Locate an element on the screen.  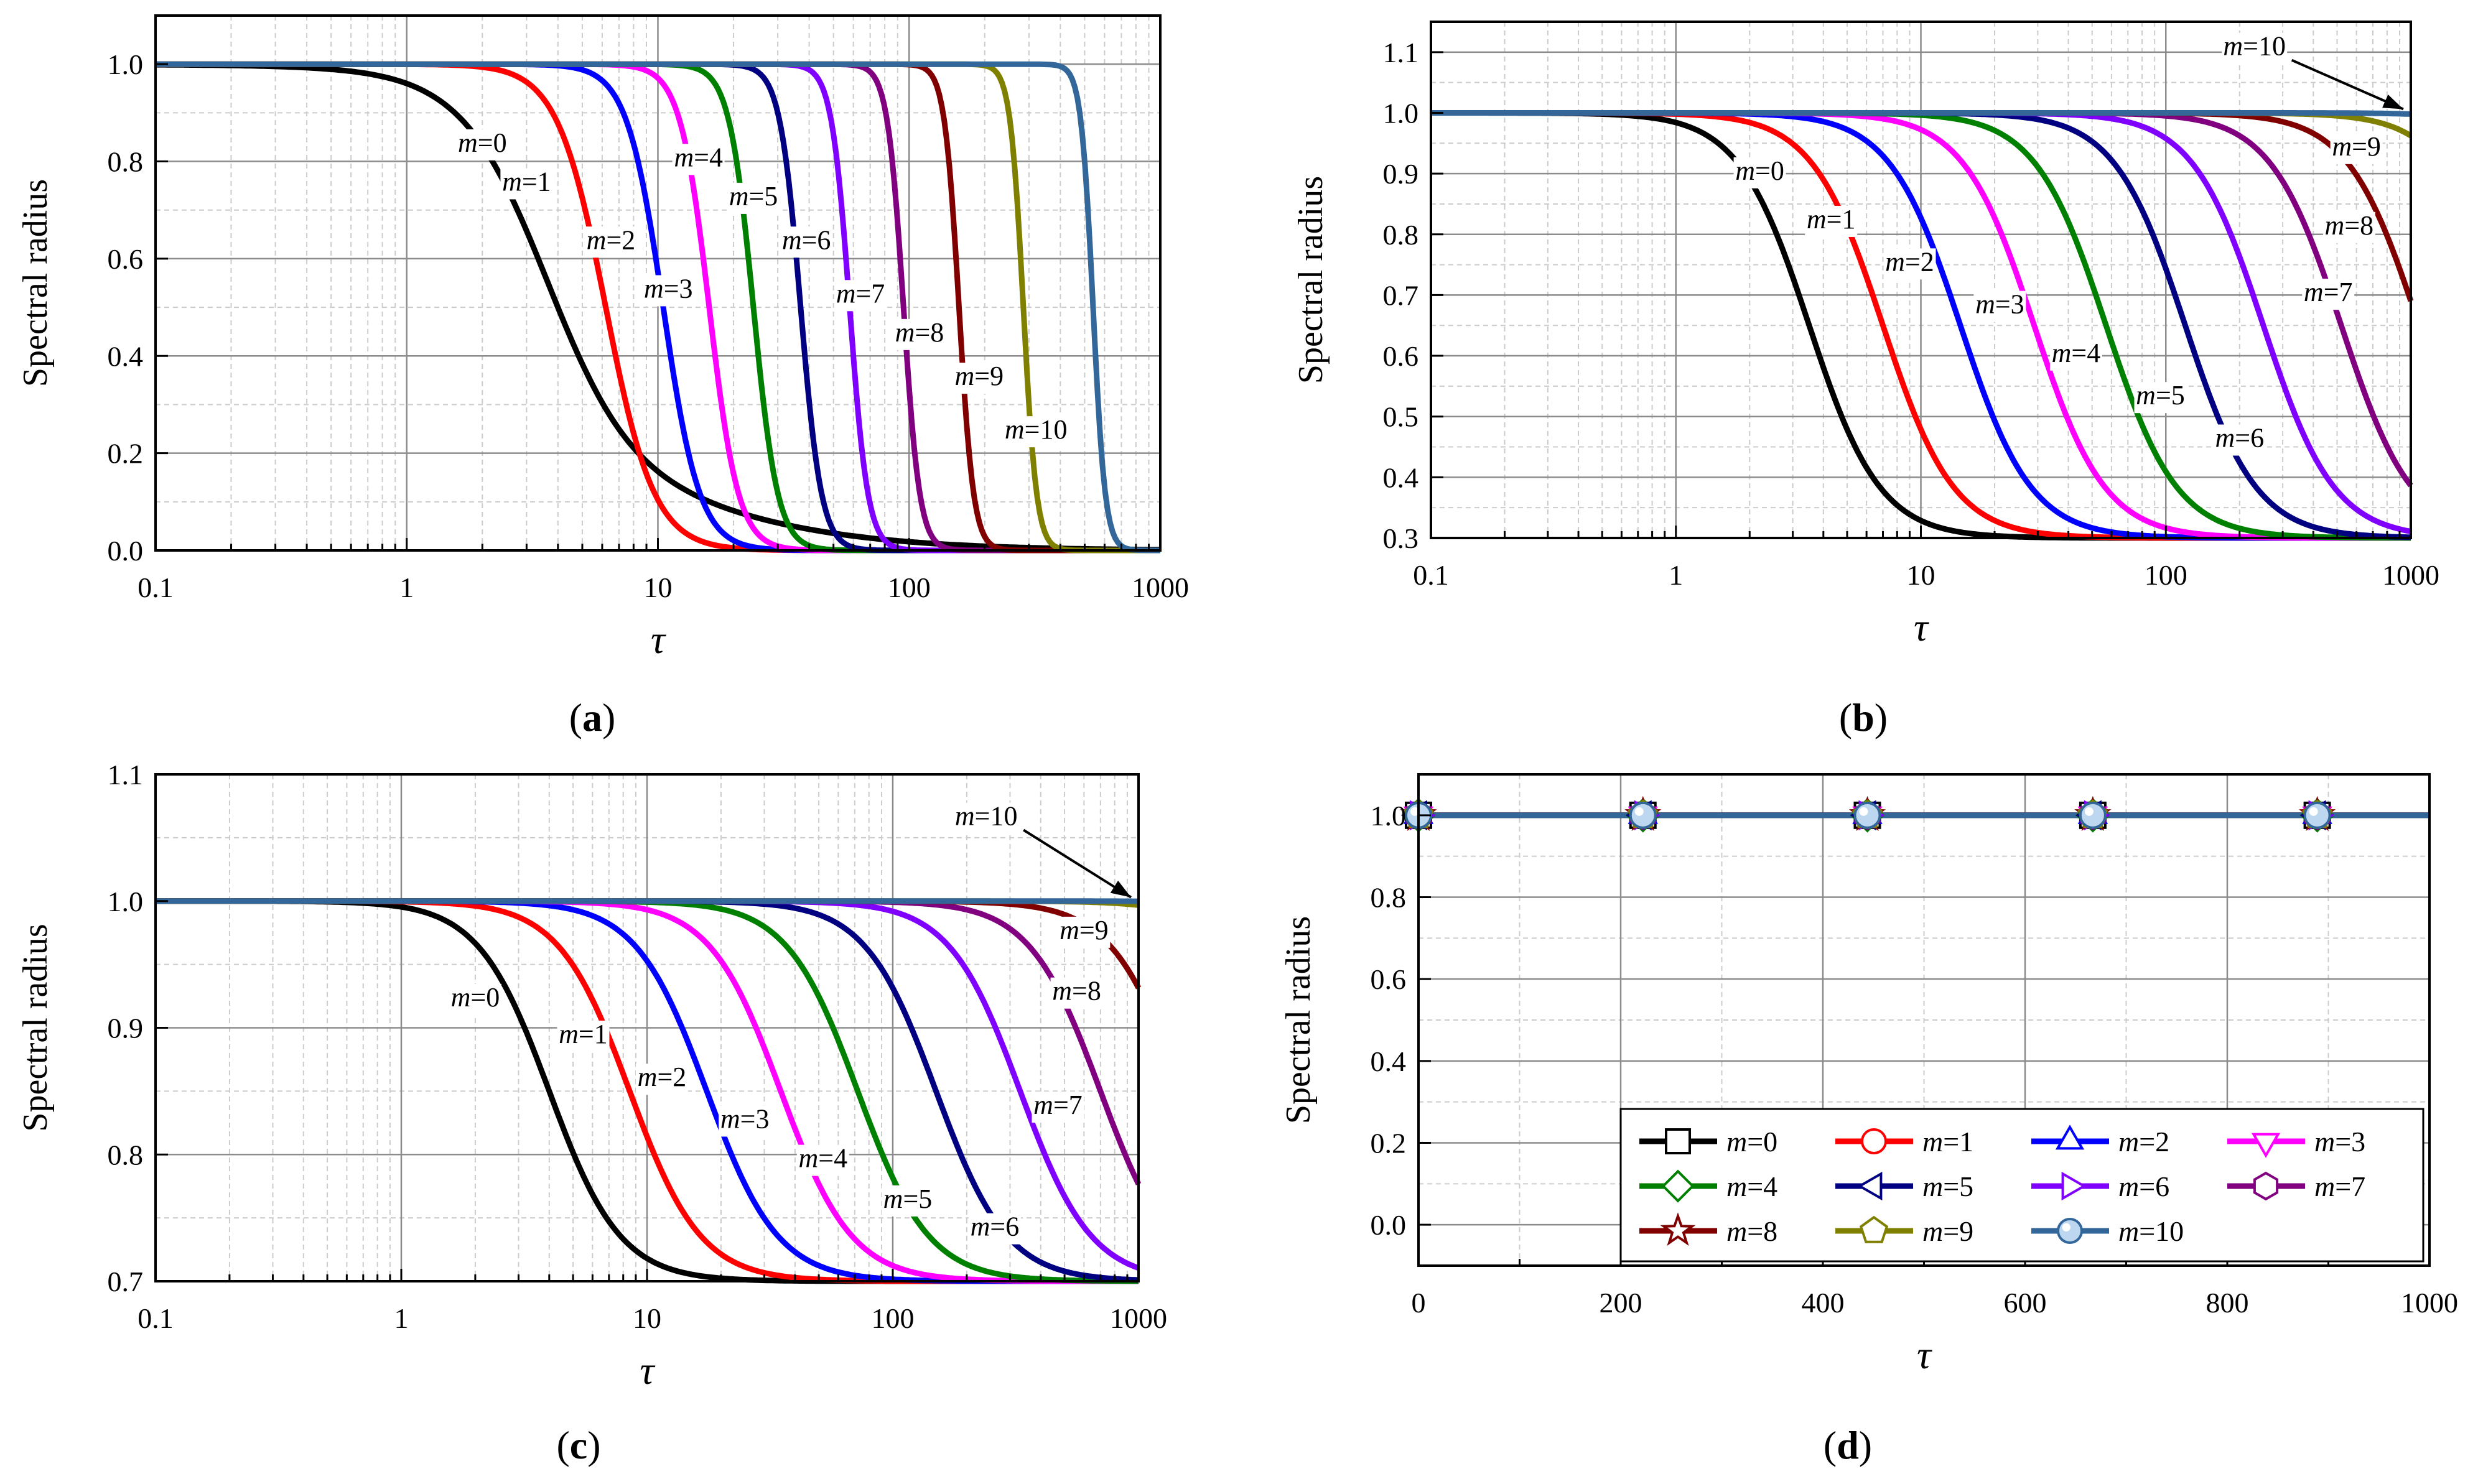
curve-label-eq: =0 is located at coordinates (485, 997).